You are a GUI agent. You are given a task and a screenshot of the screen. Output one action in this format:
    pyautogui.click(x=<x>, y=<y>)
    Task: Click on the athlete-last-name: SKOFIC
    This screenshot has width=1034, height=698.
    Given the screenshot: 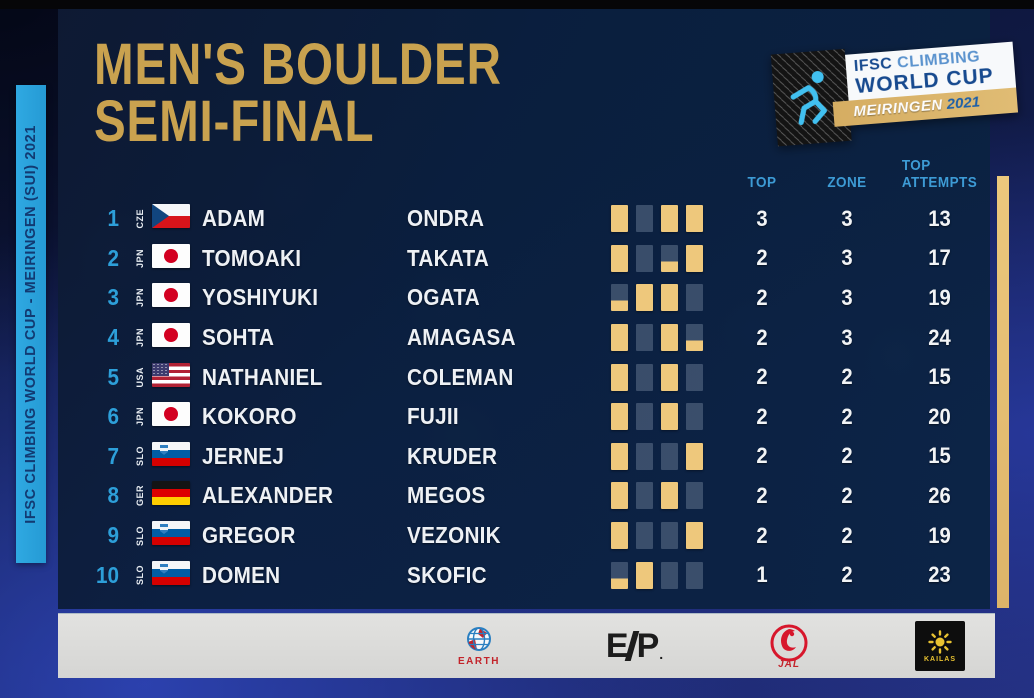 What is the action you would take?
    pyautogui.click(x=447, y=574)
    